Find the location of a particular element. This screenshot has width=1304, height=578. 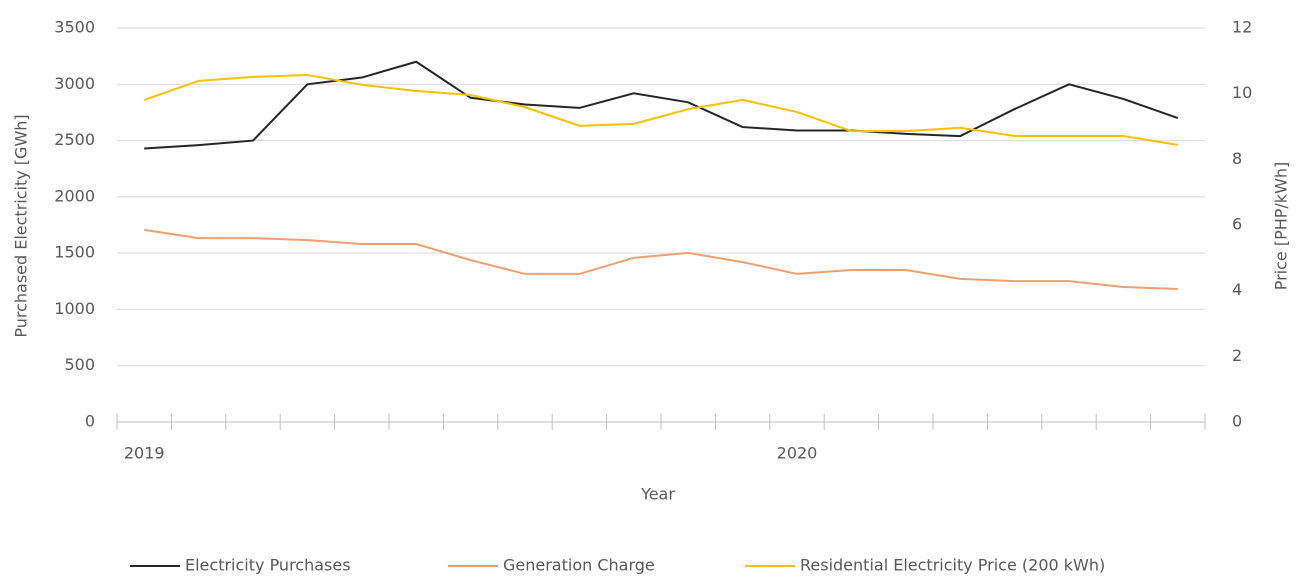

legend-label: Electricity Purchases is located at coordinates (268, 565).